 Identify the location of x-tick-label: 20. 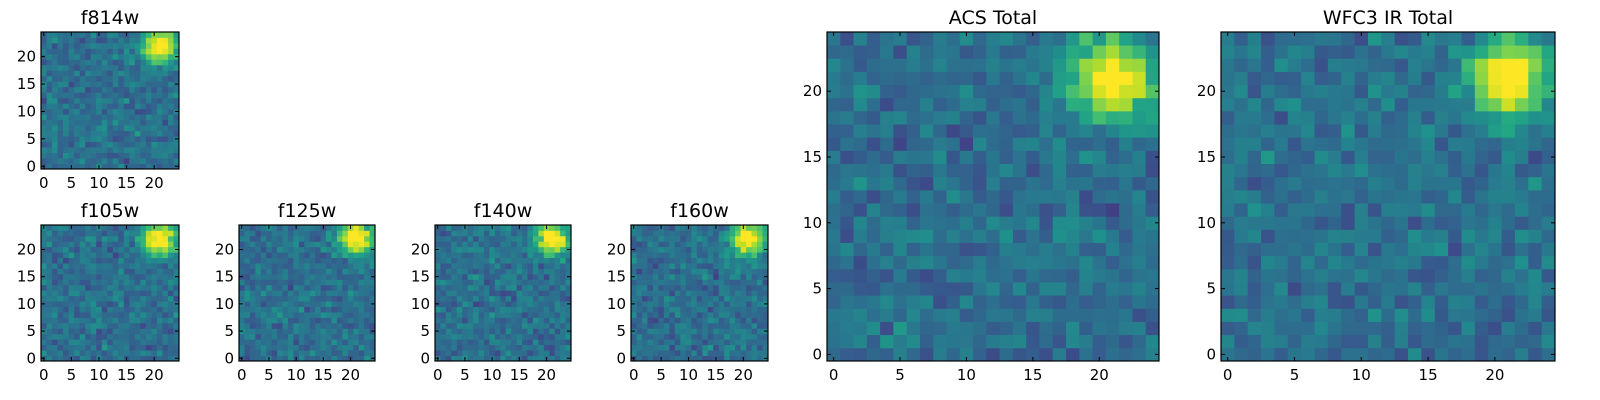
(154, 375).